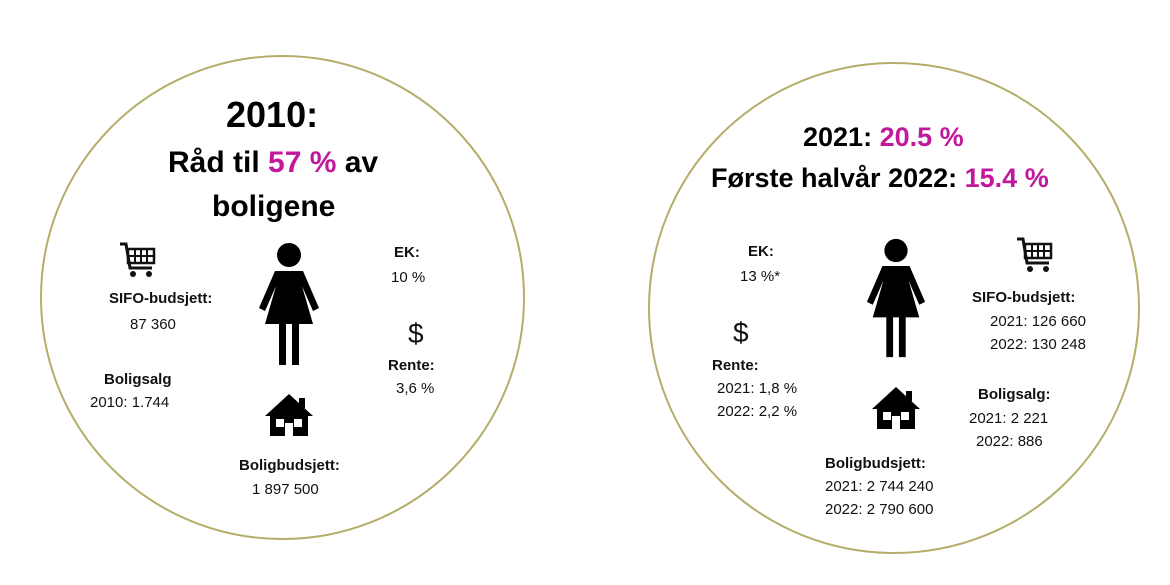  I want to click on right-boligbudsjett-label: Boligbudsjett:, so click(875, 463).